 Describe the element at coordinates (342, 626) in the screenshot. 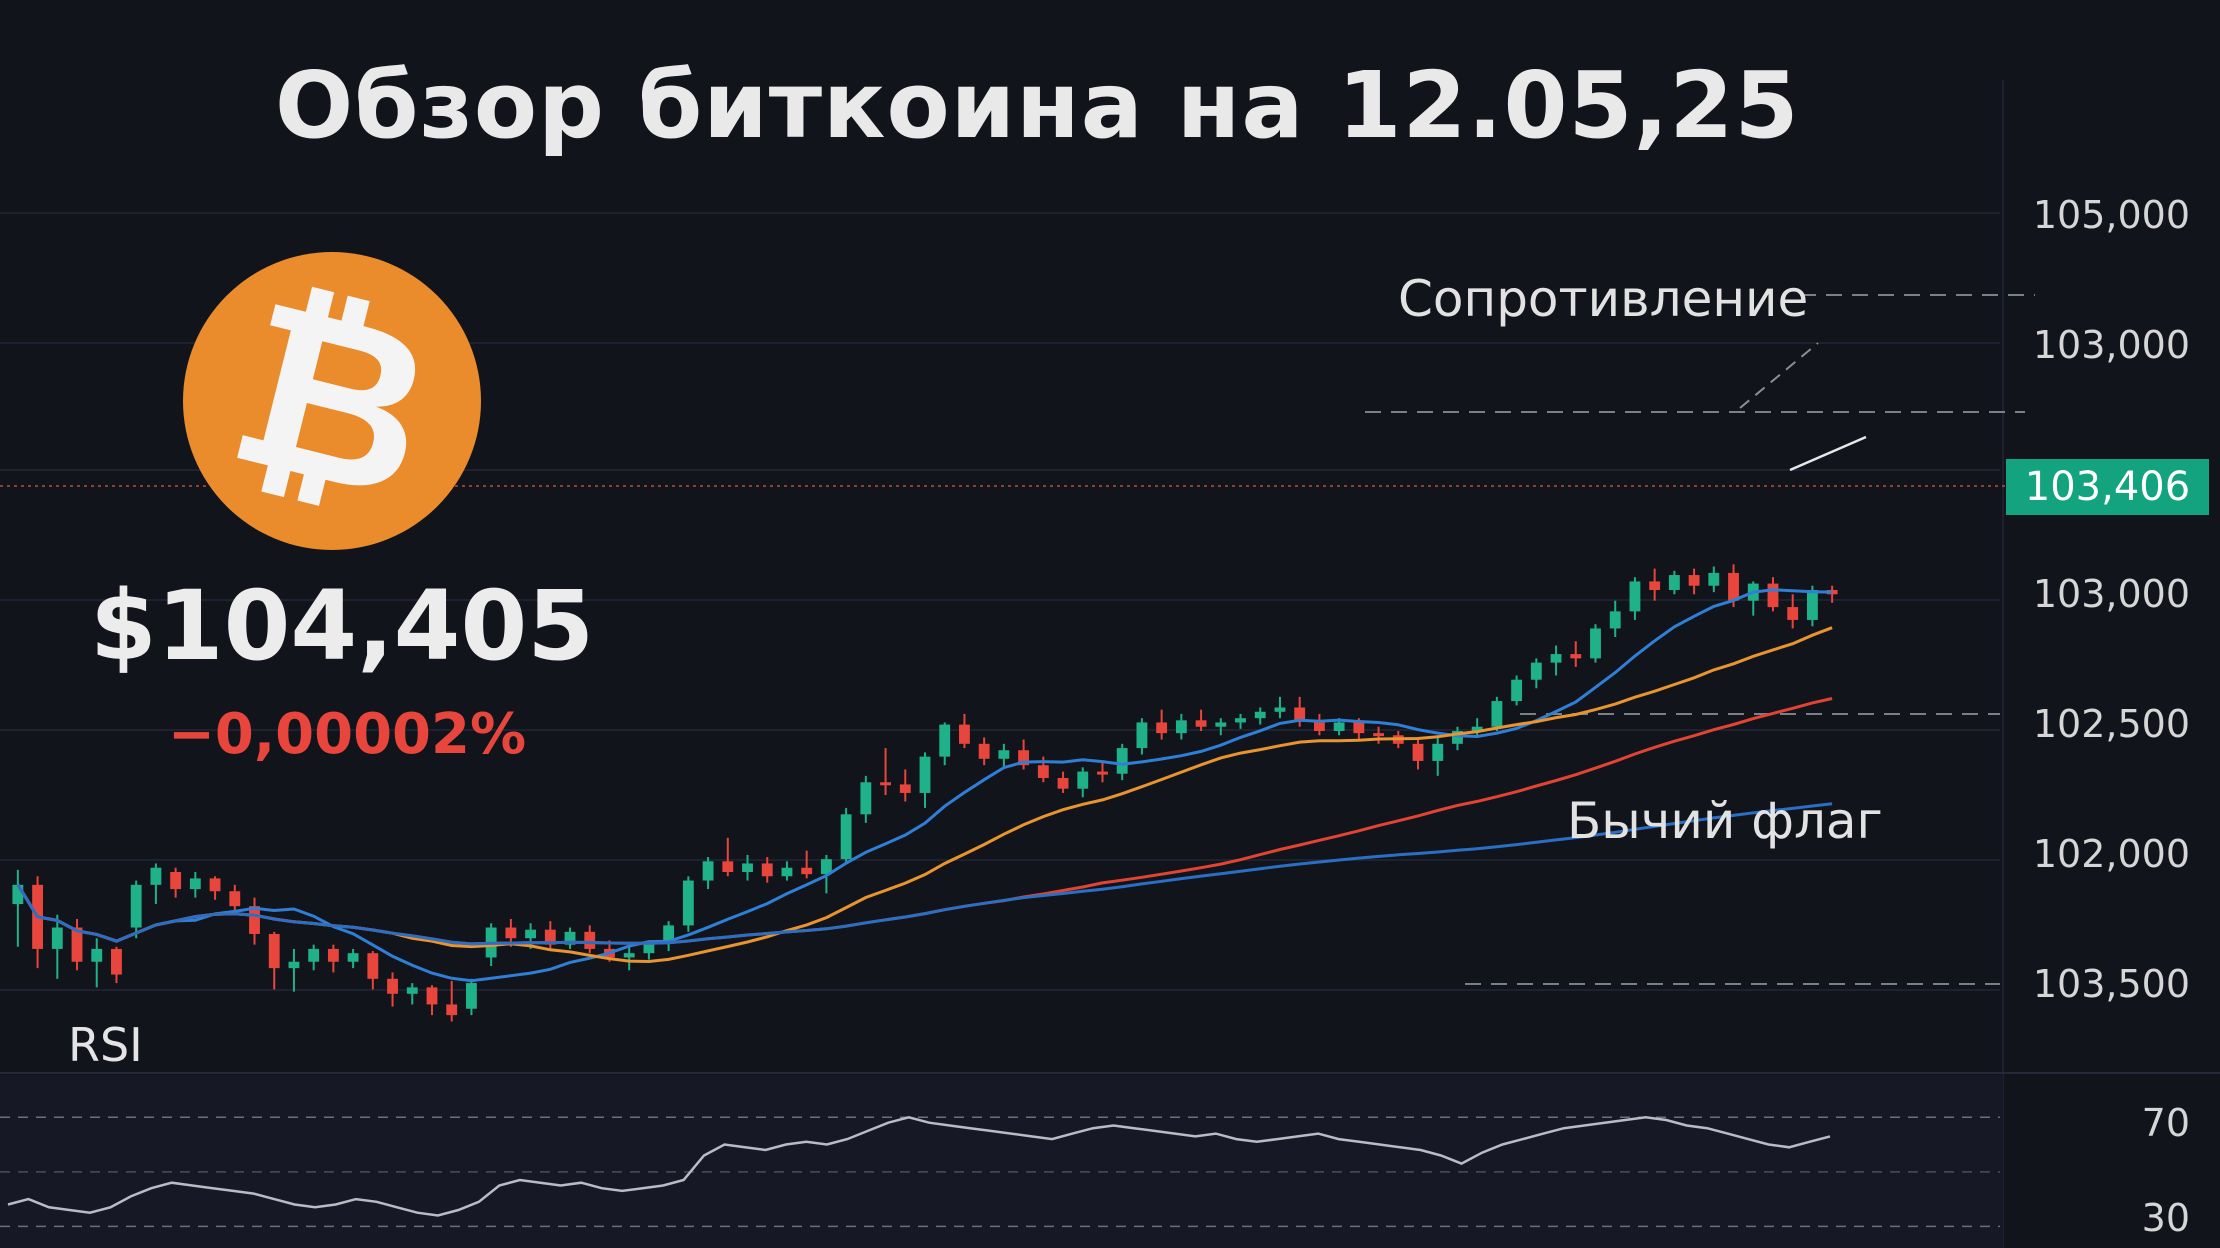

I see `current-price: $104,405` at that location.